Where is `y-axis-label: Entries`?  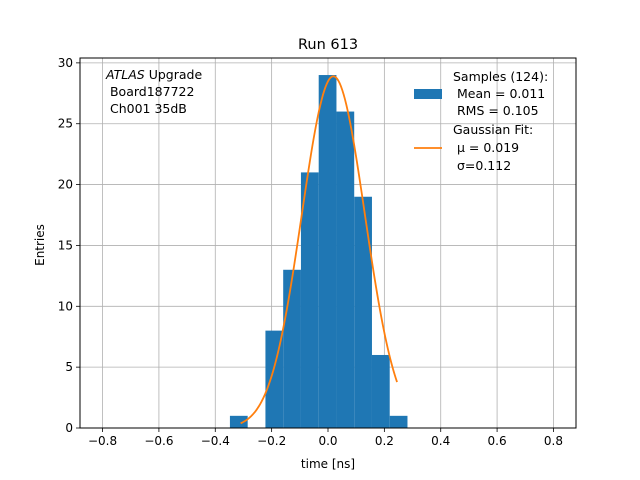
y-axis-label: Entries is located at coordinates (40, 245).